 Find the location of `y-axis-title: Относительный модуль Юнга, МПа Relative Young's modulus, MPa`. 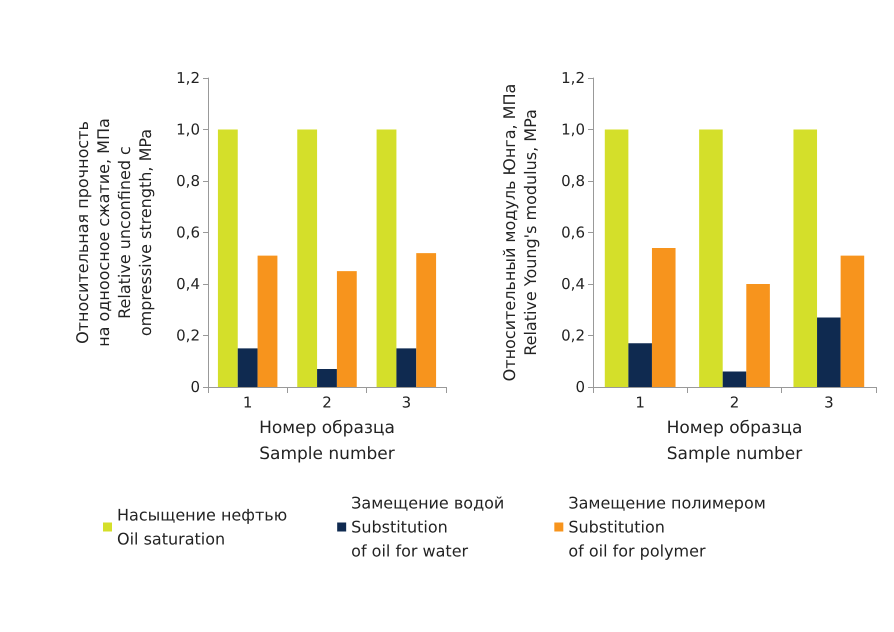

y-axis-title: Относительный модуль Юнга, МПа Relative Young's modulus, MPa is located at coordinates (520, 233).